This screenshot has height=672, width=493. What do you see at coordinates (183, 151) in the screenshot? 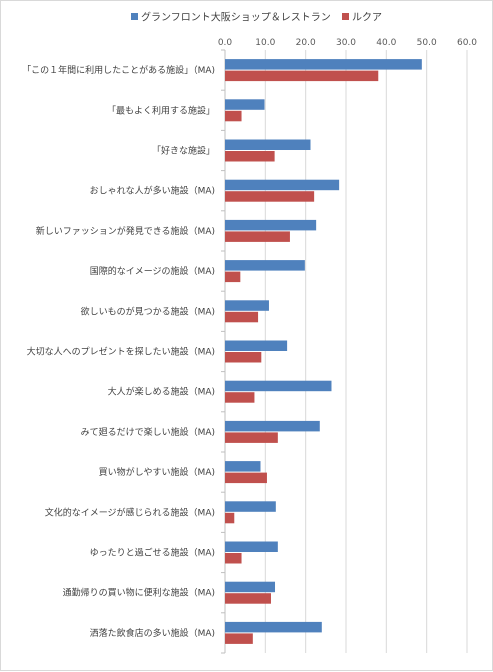
I see `category-label: 「好きな施設」` at bounding box center [183, 151].